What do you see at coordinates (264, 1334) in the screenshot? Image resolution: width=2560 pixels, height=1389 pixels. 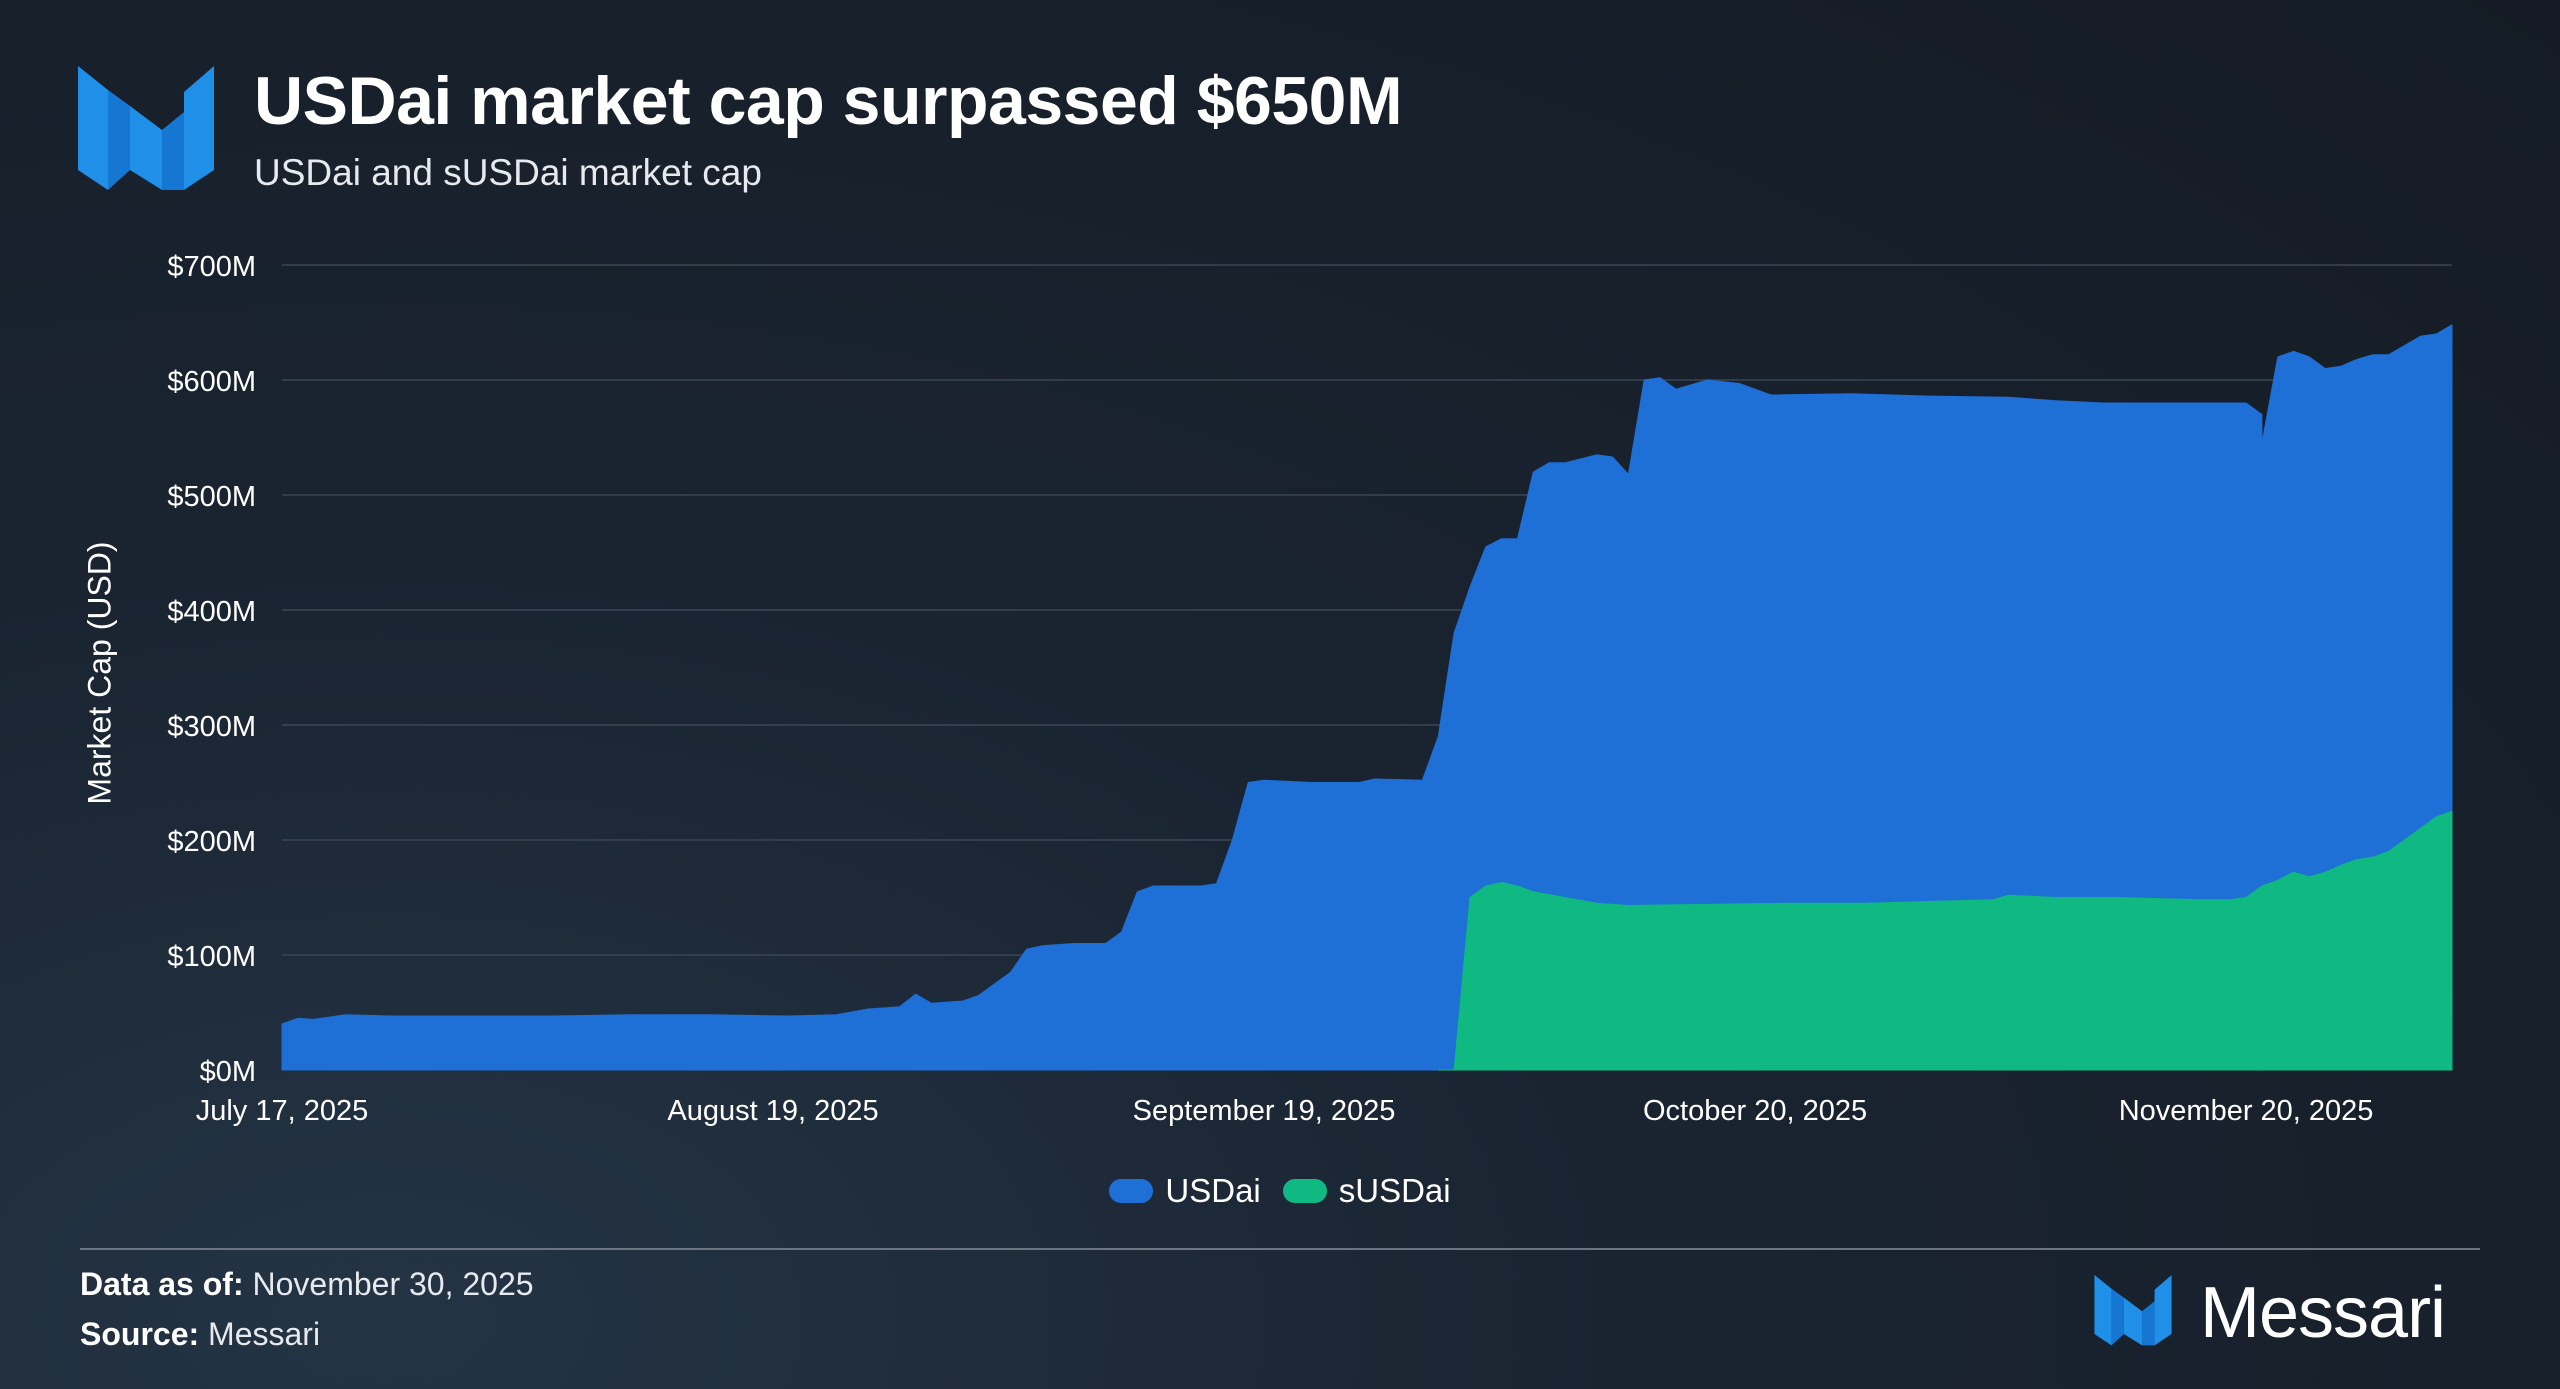 I see `source-value: Messari` at bounding box center [264, 1334].